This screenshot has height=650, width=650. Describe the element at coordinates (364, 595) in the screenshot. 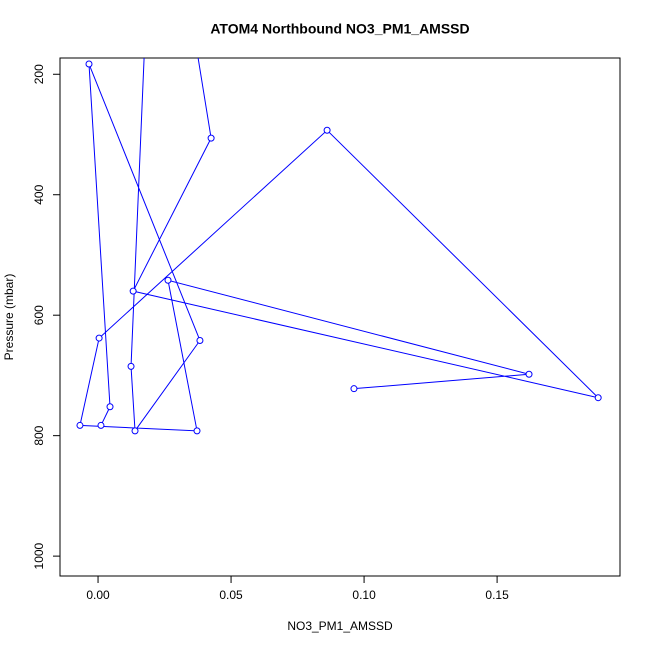

I see `x-tick-label: 0.10` at that location.